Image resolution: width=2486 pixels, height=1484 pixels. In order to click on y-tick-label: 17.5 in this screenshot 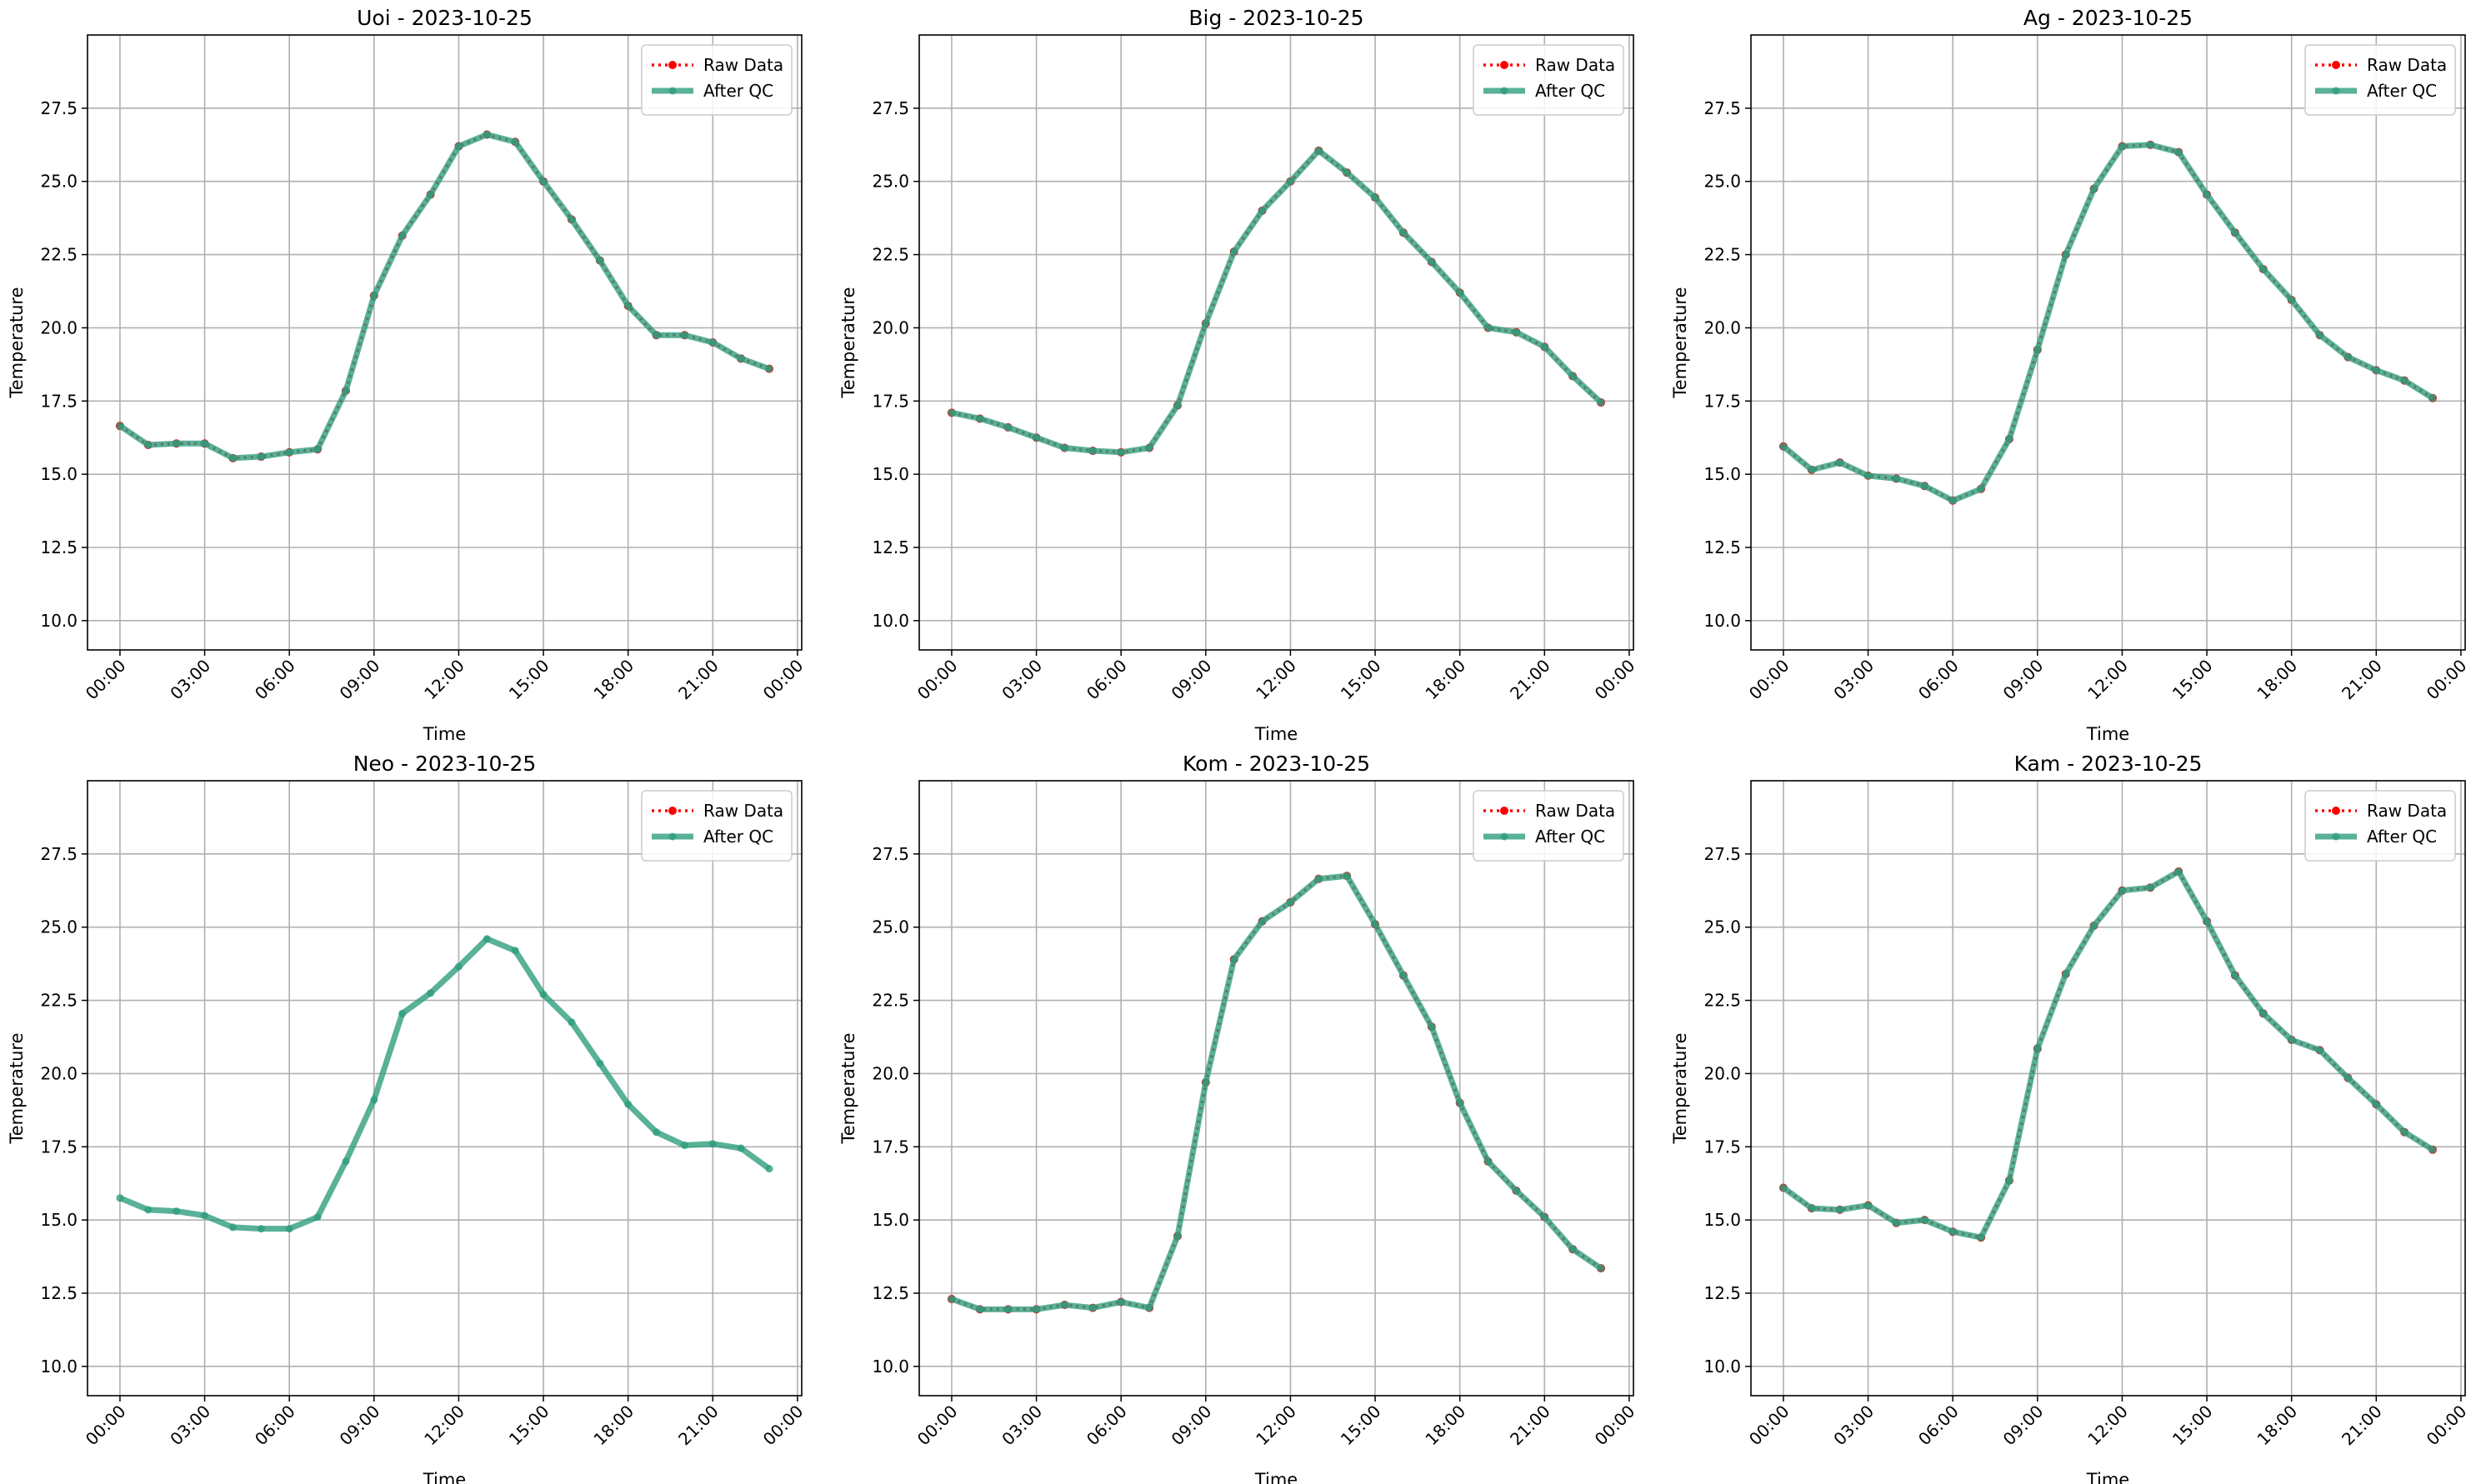, I will do `click(891, 401)`.